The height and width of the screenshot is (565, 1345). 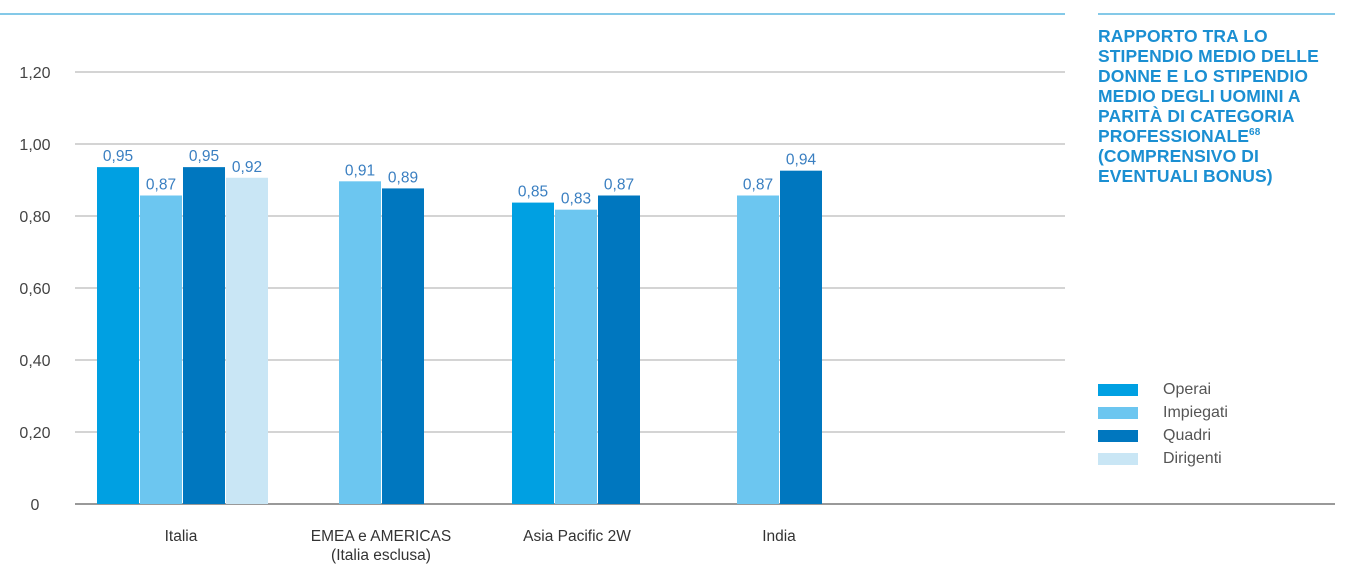 What do you see at coordinates (403, 177) in the screenshot?
I see `data-label: 0,89` at bounding box center [403, 177].